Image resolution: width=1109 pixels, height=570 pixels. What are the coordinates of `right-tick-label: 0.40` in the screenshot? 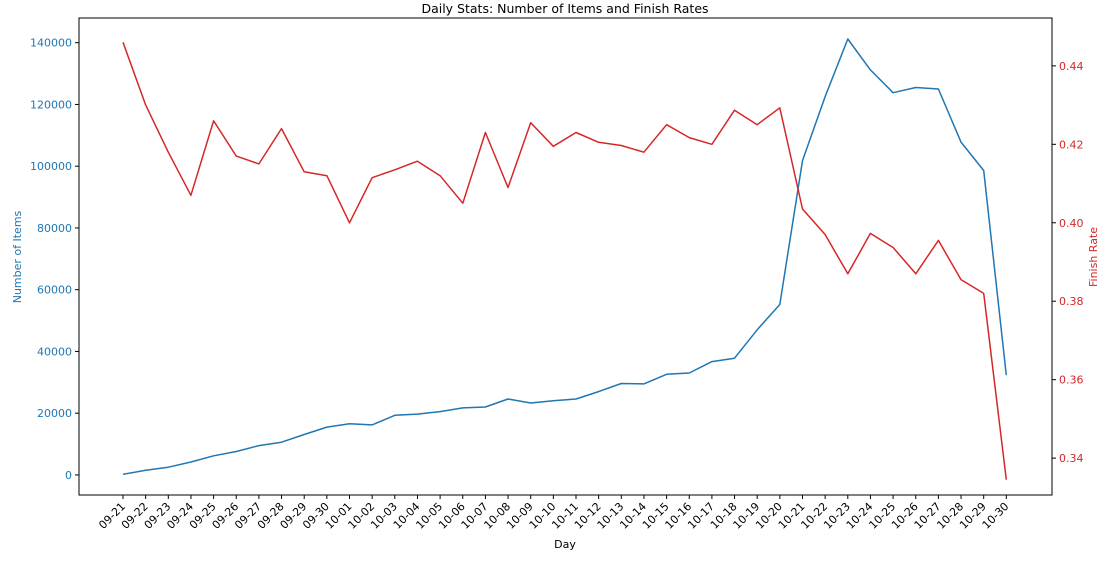 It's located at (1071, 223).